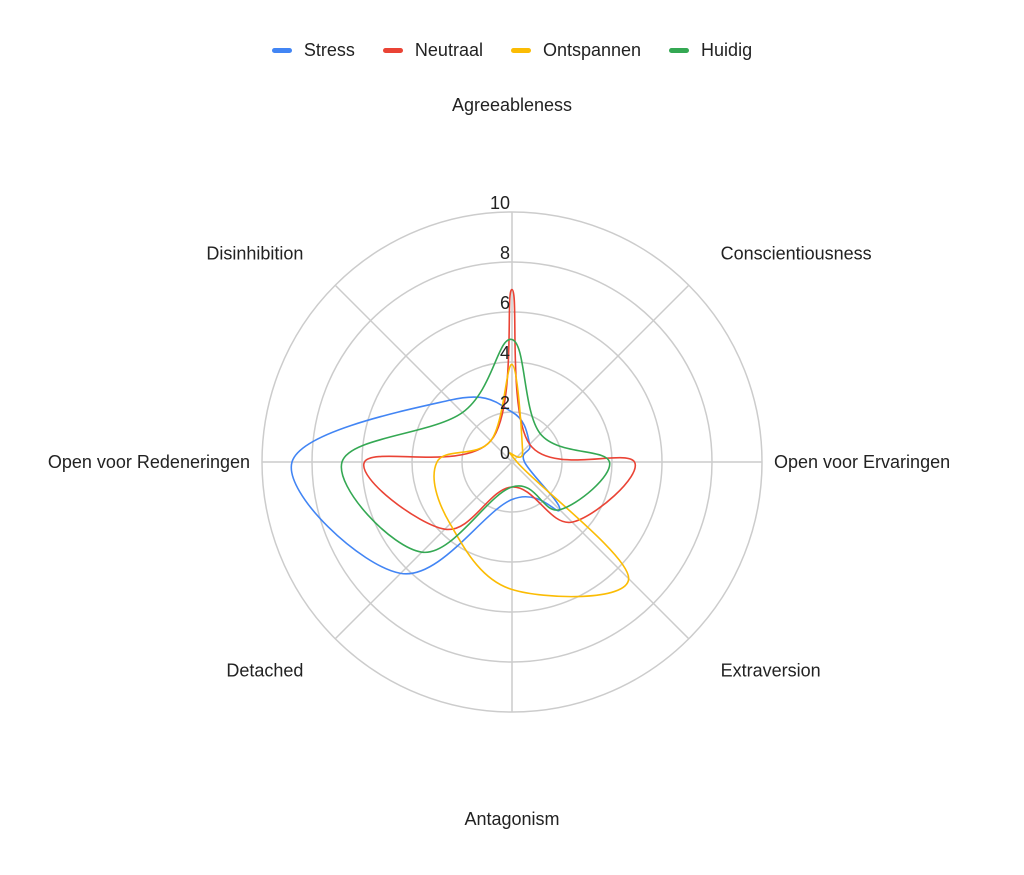 The height and width of the screenshot is (875, 1024). Describe the element at coordinates (512, 105) in the screenshot. I see `axis-label-agreeableness: Agreeableness` at that location.